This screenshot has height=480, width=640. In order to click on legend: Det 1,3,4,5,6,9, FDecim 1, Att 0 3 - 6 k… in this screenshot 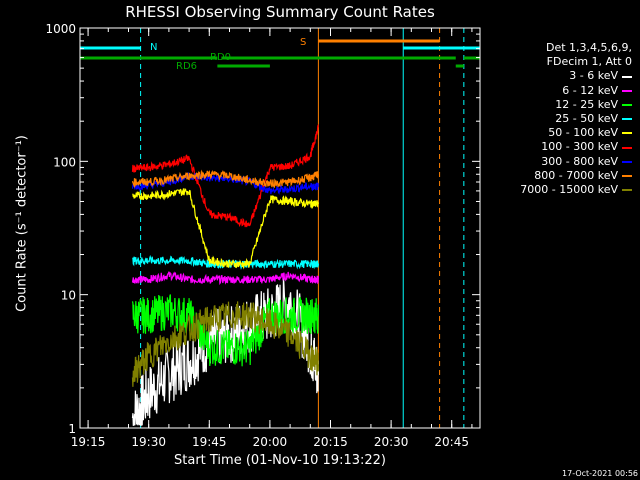, I will do `click(556, 119)`.